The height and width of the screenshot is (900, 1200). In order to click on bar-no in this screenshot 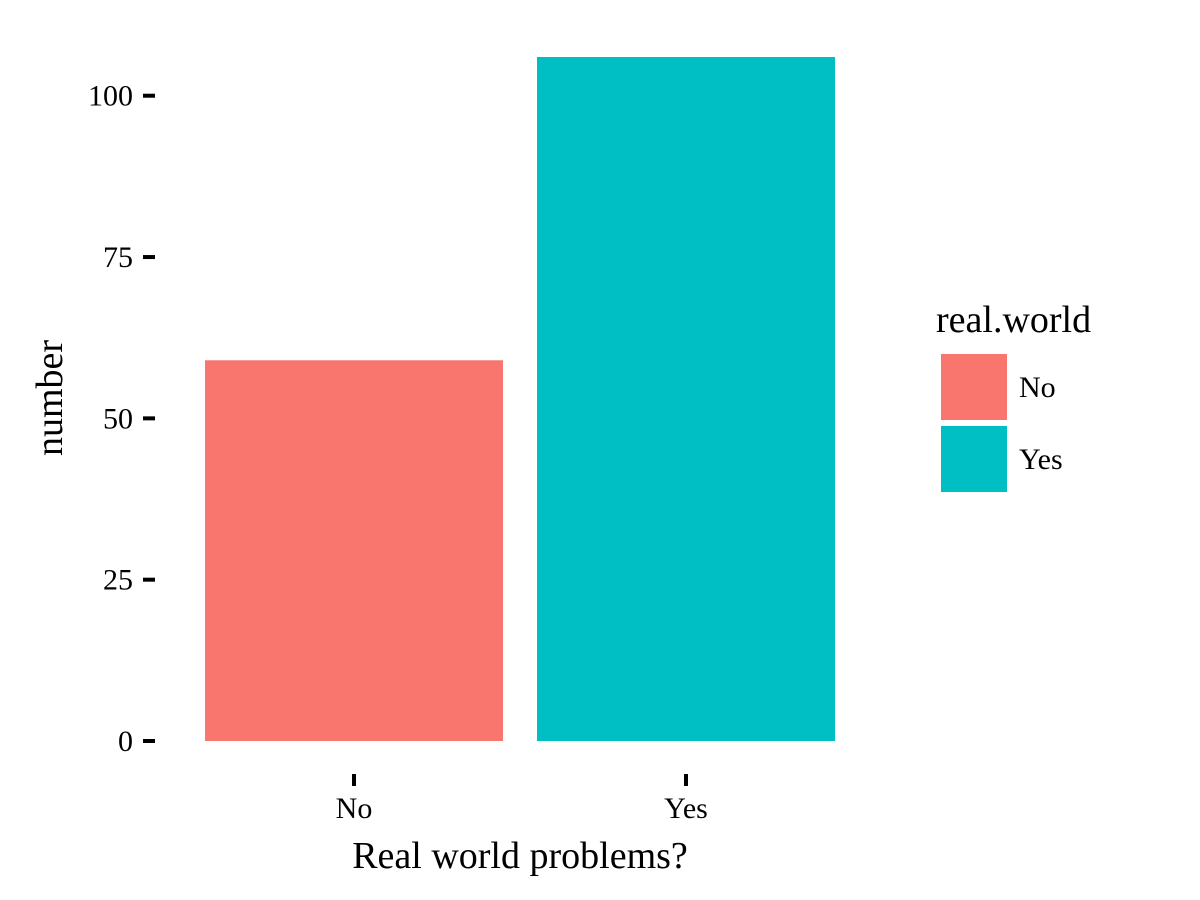, I will do `click(354, 550)`.